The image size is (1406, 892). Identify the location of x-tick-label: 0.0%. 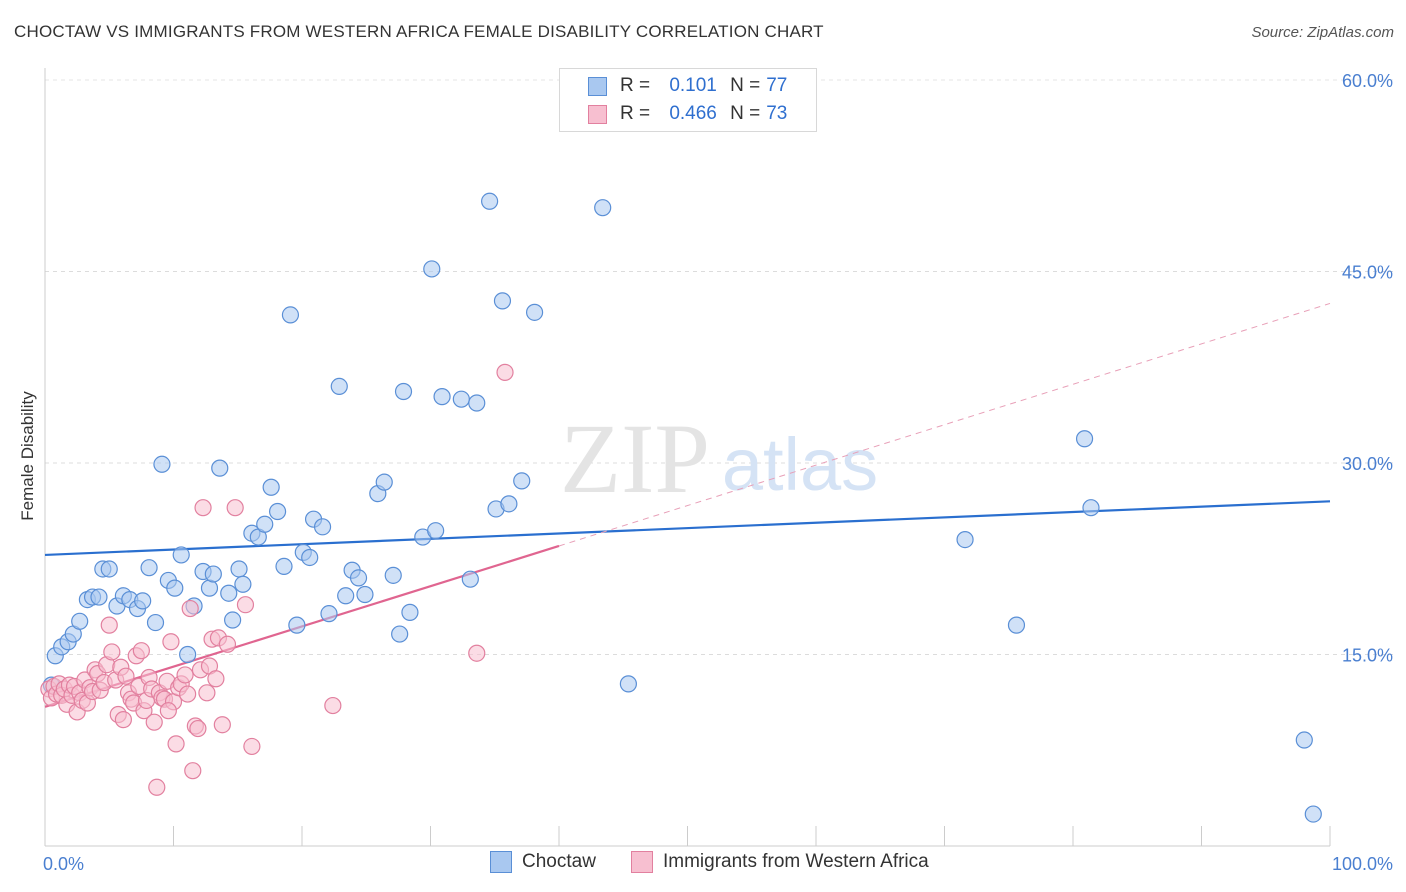
(63, 864).